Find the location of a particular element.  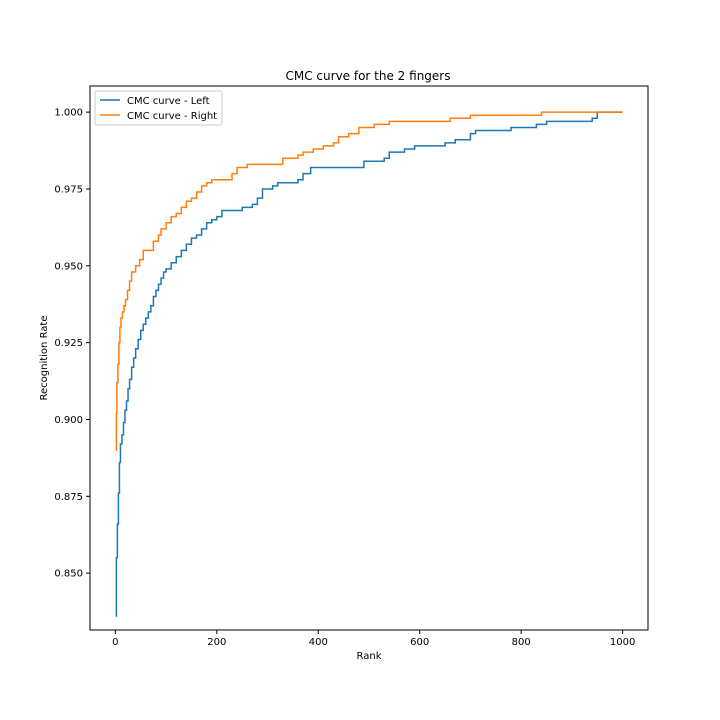

legend: CMC curve - Left CMC curve - Right is located at coordinates (158, 108).